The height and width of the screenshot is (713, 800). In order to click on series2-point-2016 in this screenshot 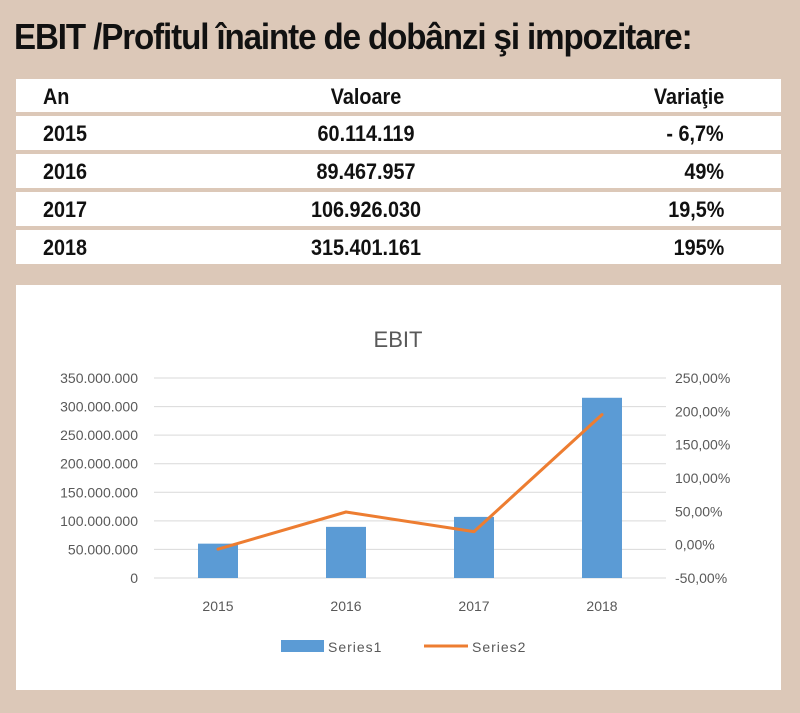, I will do `click(346, 512)`.